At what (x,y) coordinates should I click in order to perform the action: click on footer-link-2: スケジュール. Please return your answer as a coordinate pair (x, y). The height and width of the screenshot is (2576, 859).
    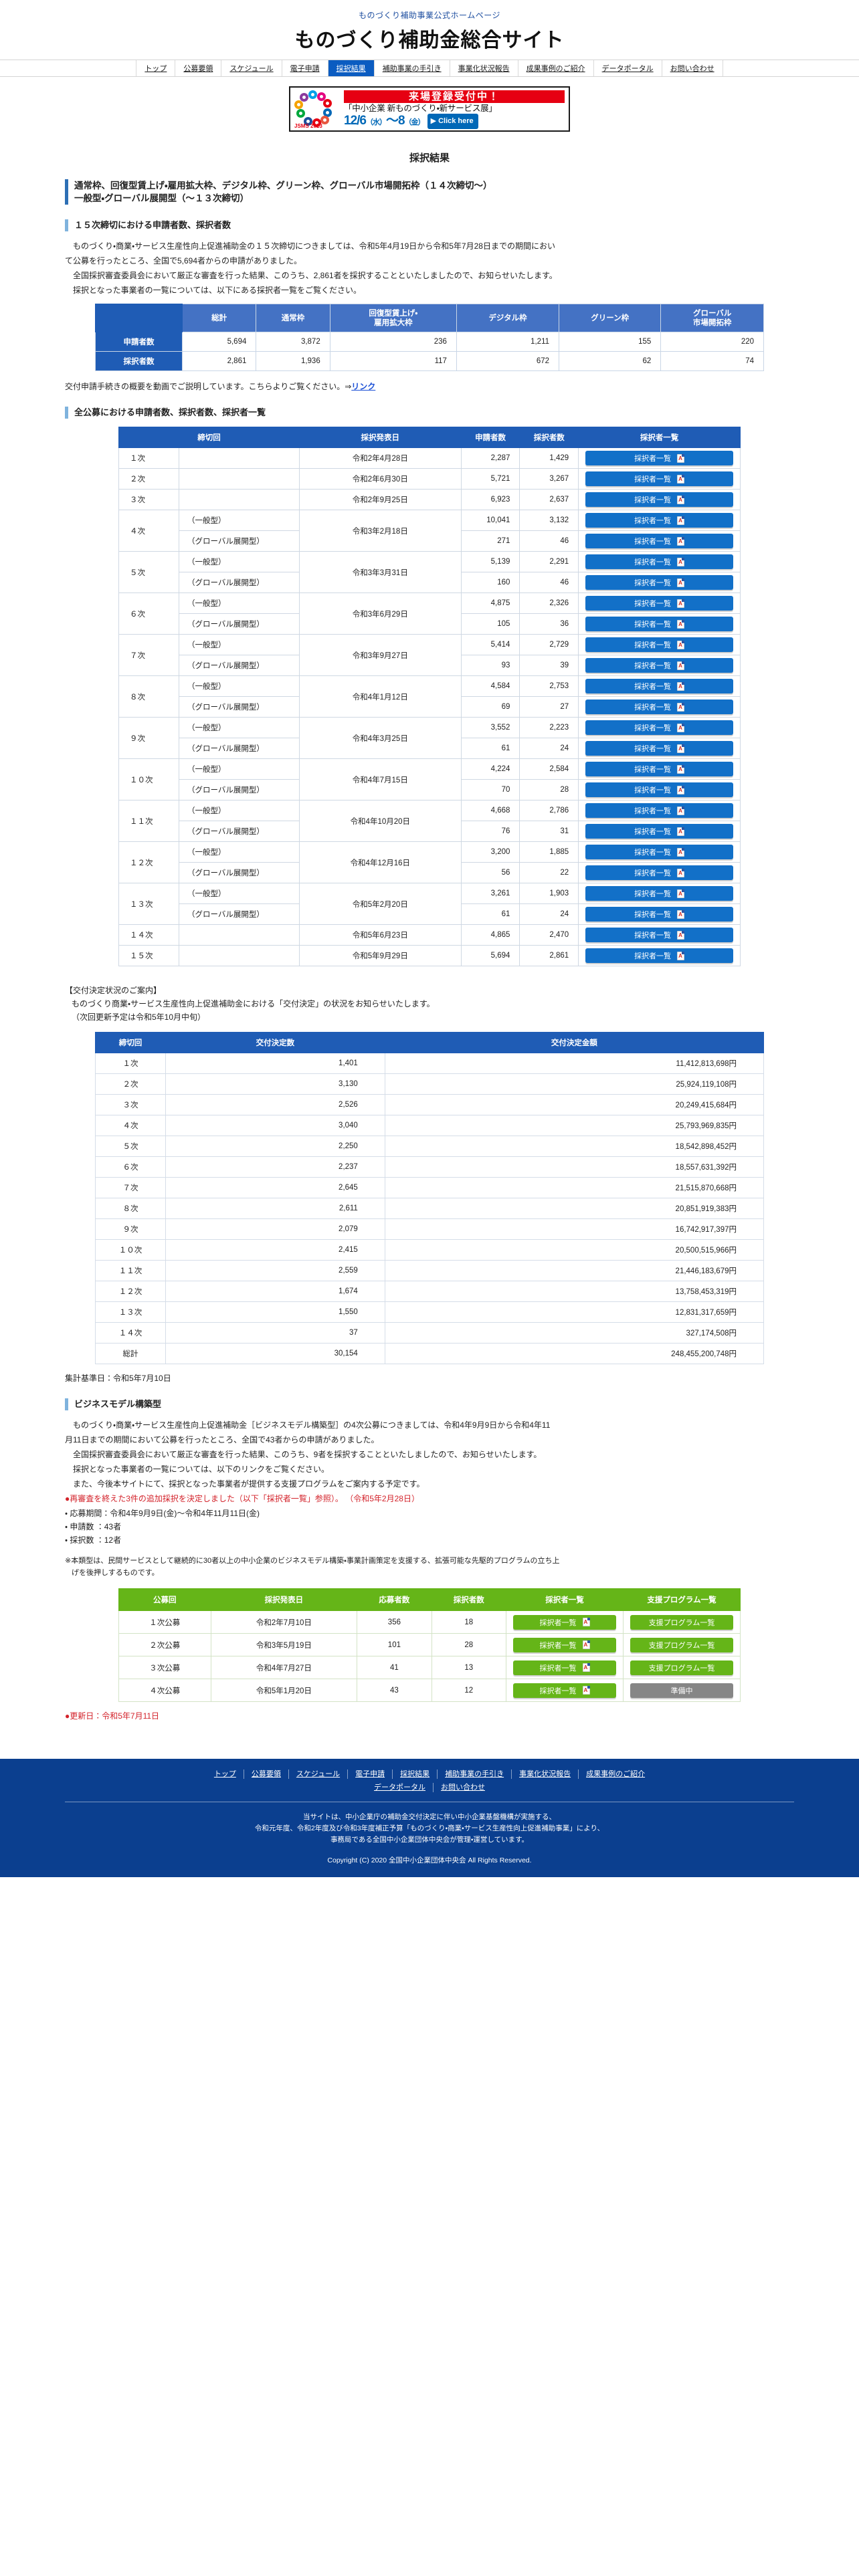
    Looking at the image, I should click on (319, 1774).